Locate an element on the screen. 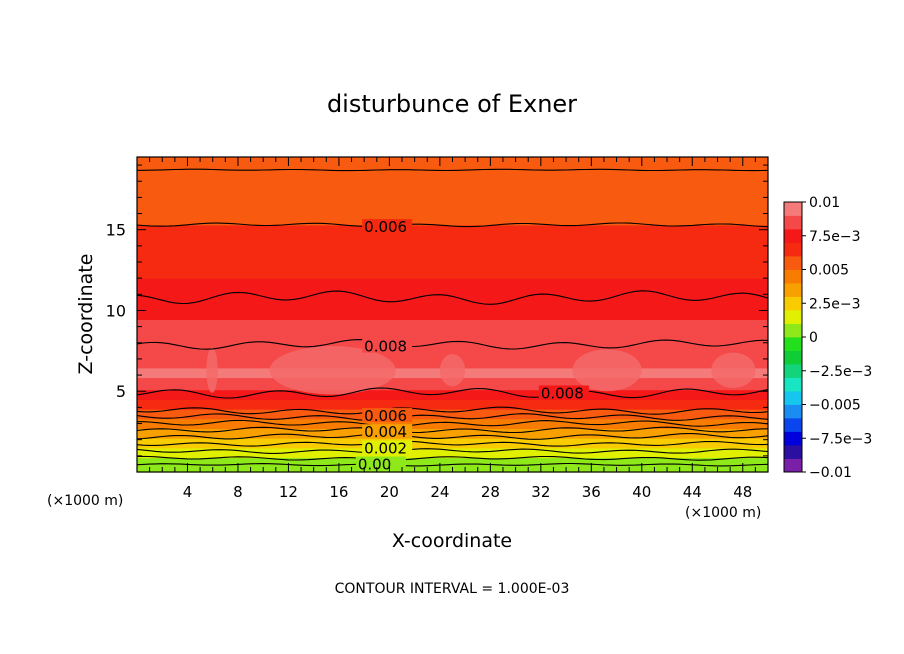 This screenshot has height=654, width=904. x-tick-label: 24 is located at coordinates (439, 492).